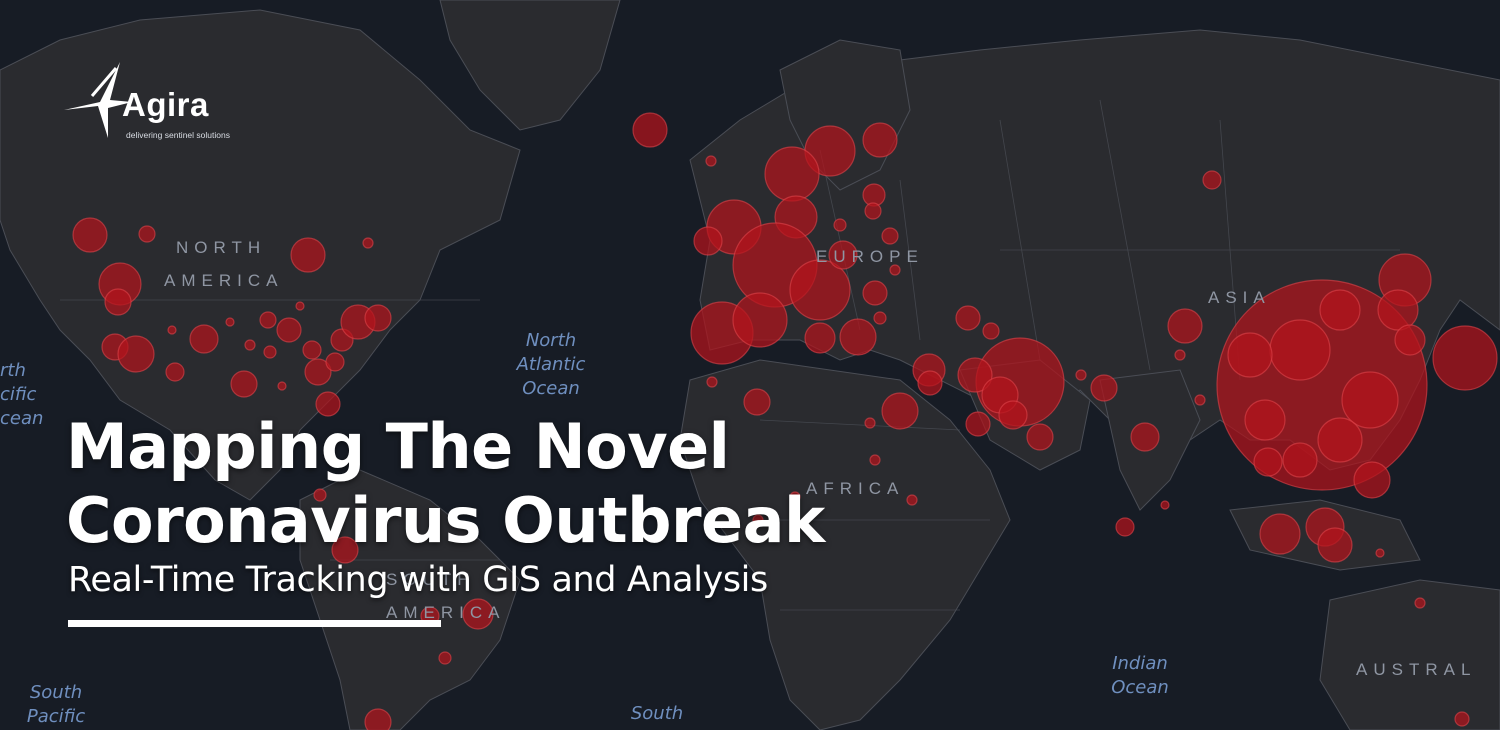 Image resolution: width=1500 pixels, height=730 pixels. Describe the element at coordinates (431, 579) in the screenshot. I see `label-south-america-line1: SOUTH` at that location.